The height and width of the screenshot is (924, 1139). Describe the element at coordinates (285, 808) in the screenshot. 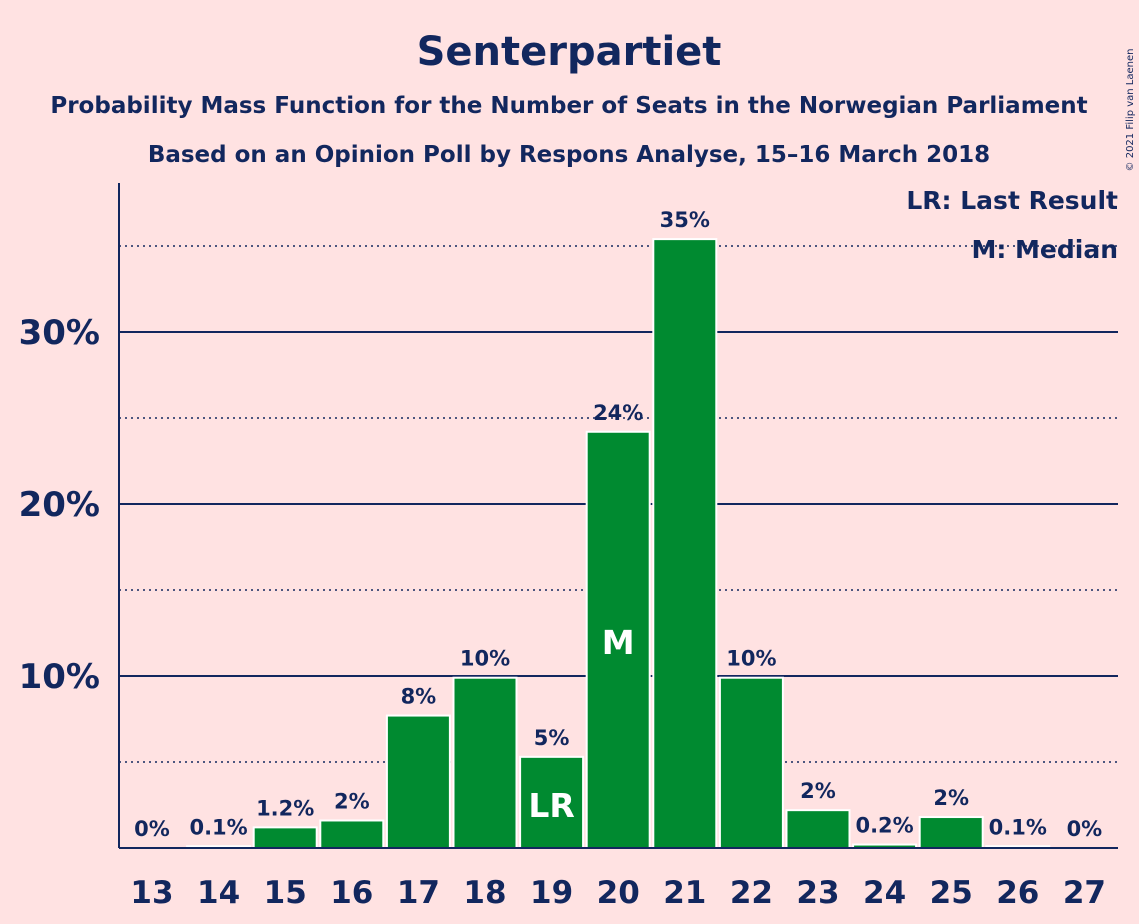

I see `data-label: 1.2%` at that location.